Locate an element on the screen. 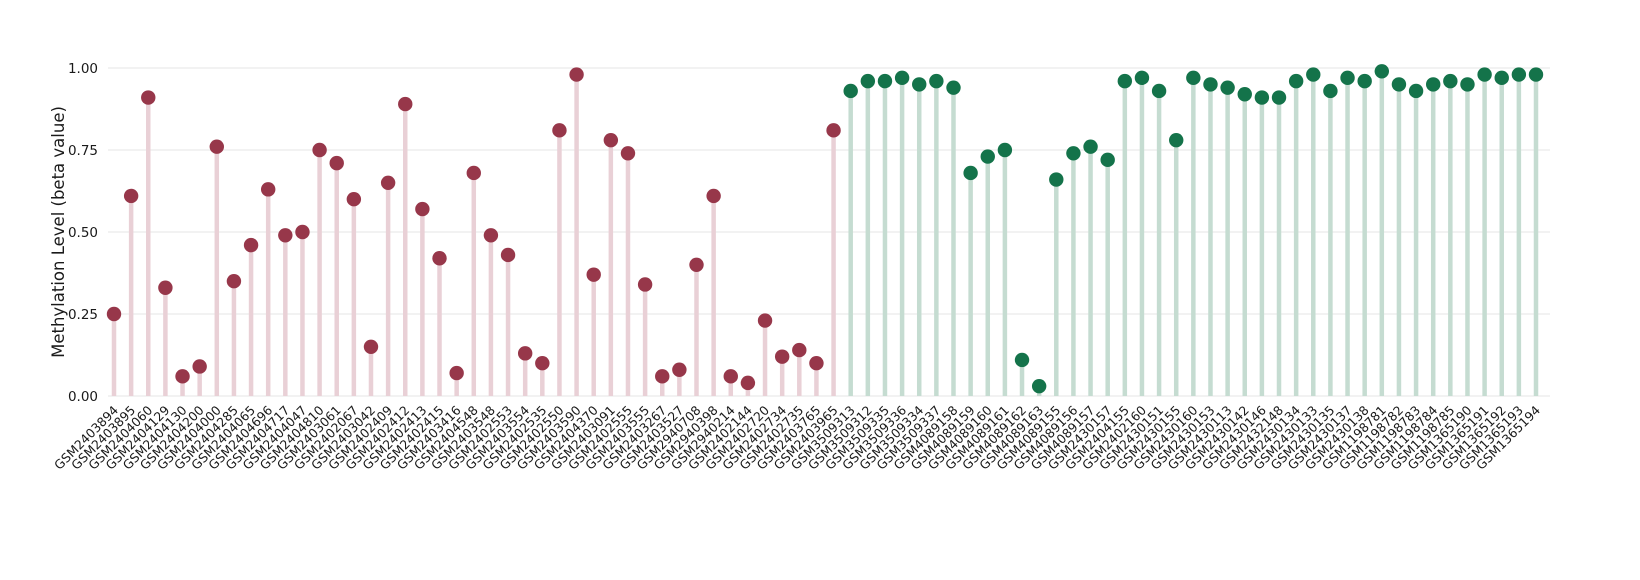  y-tick-label: 1.00 is located at coordinates (83, 69).